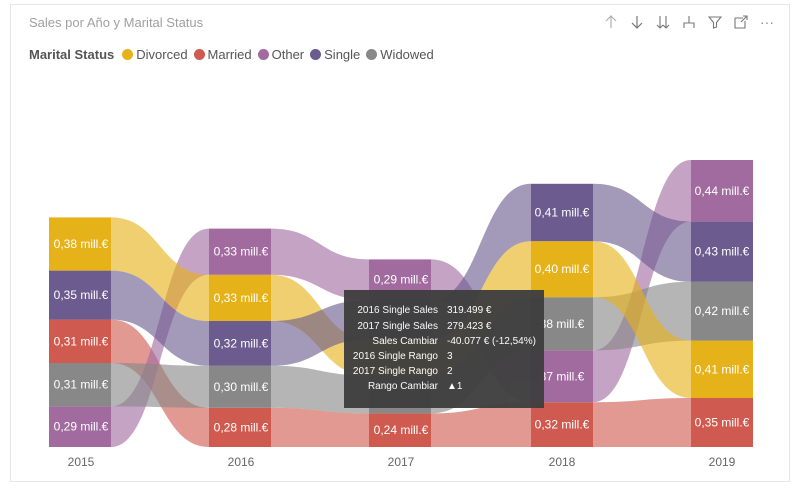 This screenshot has width=800, height=488. Describe the element at coordinates (199, 54) in the screenshot. I see `legend-dot-married` at that location.